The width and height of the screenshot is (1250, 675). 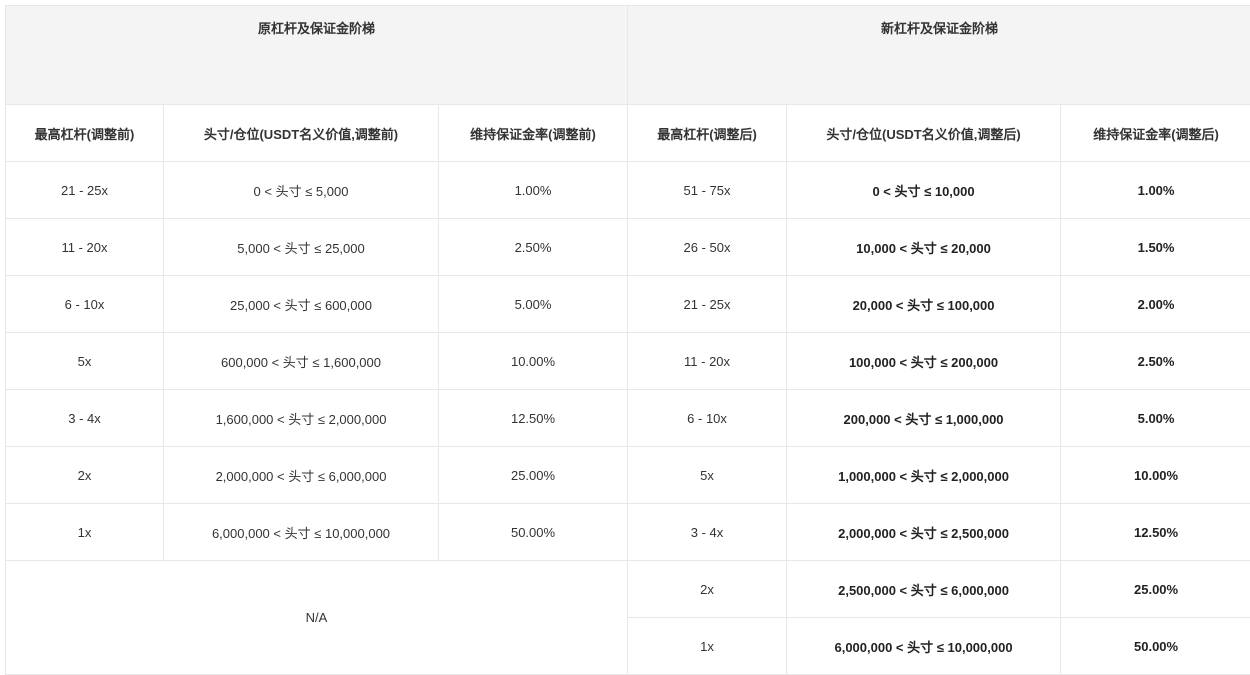 What do you see at coordinates (924, 589) in the screenshot?
I see `table-cell: 2,500,000 < 头寸 ≤ 6,000,000` at bounding box center [924, 589].